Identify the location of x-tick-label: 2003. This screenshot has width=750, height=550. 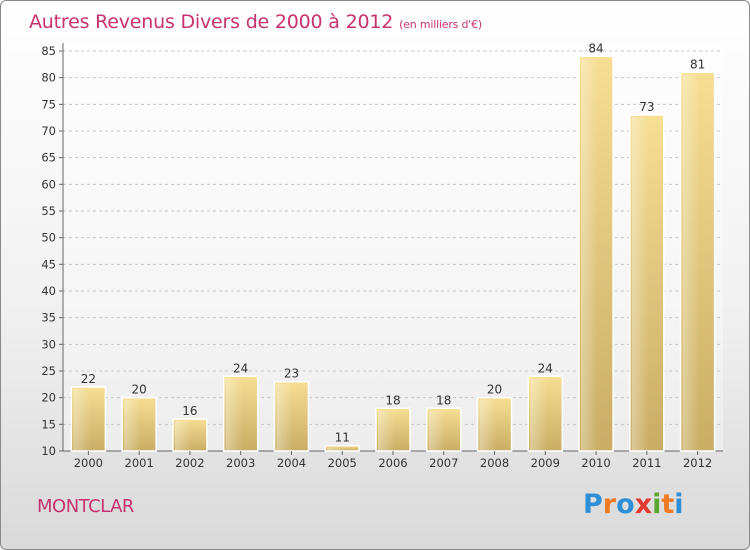
(240, 463).